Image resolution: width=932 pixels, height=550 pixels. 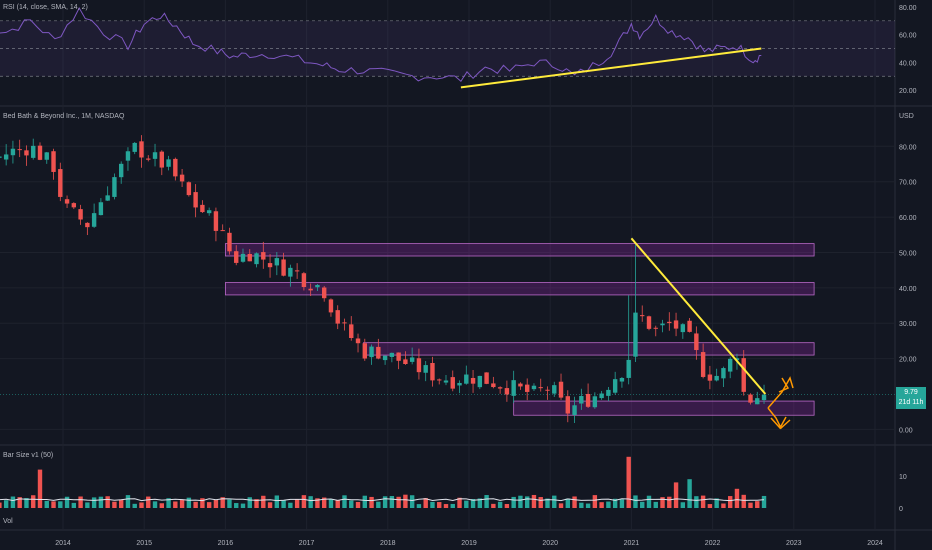 I want to click on price-tick-label: 70.00, so click(x=908, y=183).